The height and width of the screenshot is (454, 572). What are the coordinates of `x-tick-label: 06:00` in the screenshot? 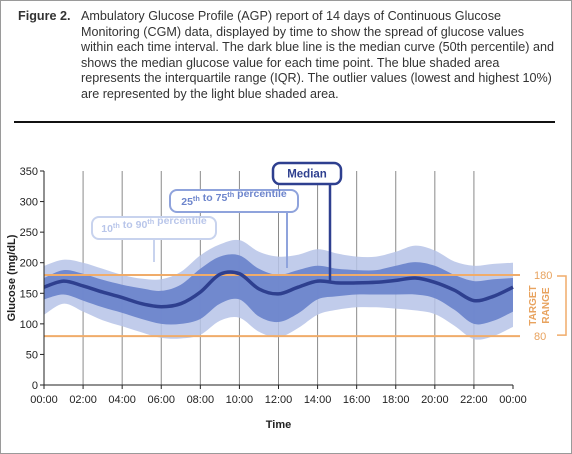 It's located at (161, 400).